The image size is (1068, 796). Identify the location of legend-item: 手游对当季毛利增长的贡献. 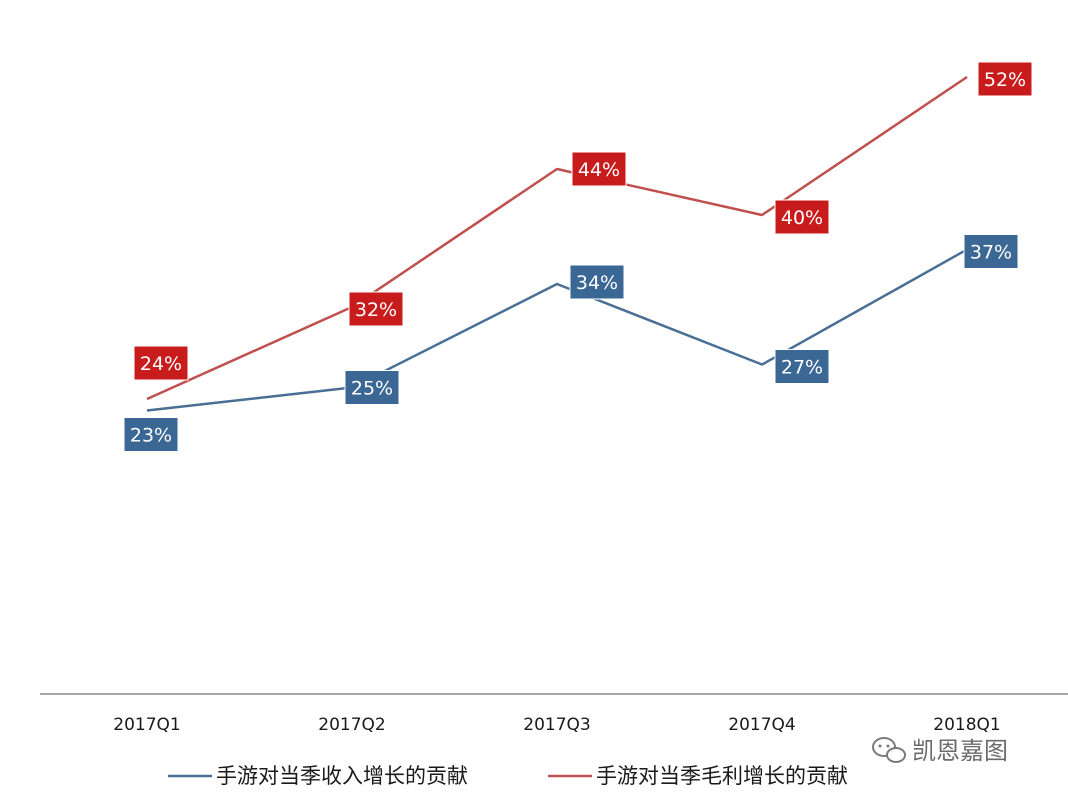
(698, 776).